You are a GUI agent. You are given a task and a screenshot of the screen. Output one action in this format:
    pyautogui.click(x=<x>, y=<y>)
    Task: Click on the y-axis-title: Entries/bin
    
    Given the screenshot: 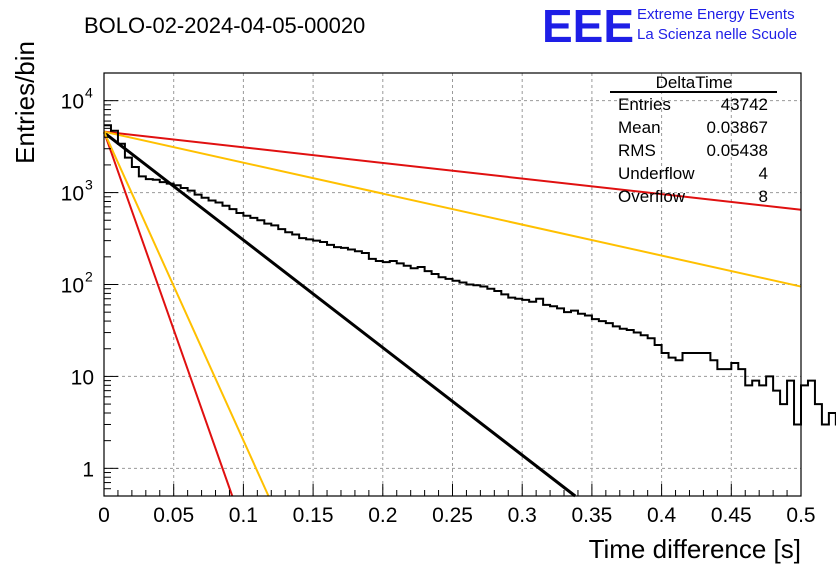 What is the action you would take?
    pyautogui.click(x=25, y=102)
    